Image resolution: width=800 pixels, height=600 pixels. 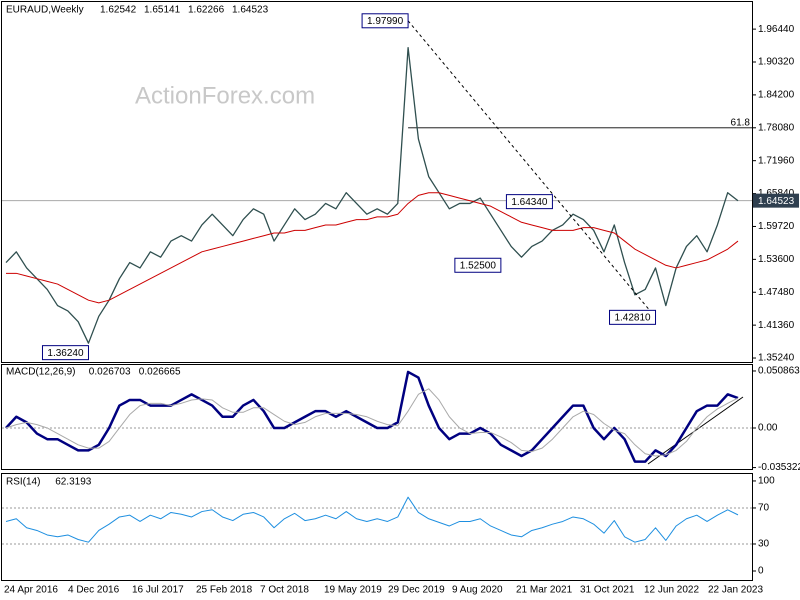 What do you see at coordinates (158, 590) in the screenshot?
I see `x-tick-label: 16 Jul 2017` at bounding box center [158, 590].